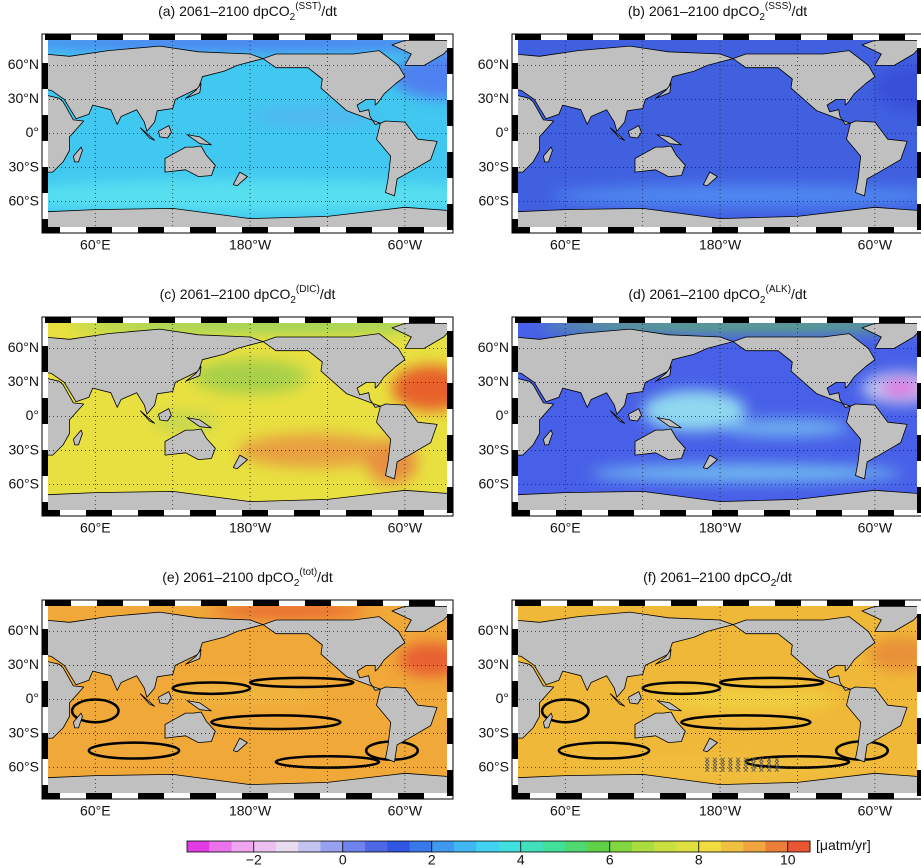  I want to click on y-tick-label: 60°S, so click(23, 200).